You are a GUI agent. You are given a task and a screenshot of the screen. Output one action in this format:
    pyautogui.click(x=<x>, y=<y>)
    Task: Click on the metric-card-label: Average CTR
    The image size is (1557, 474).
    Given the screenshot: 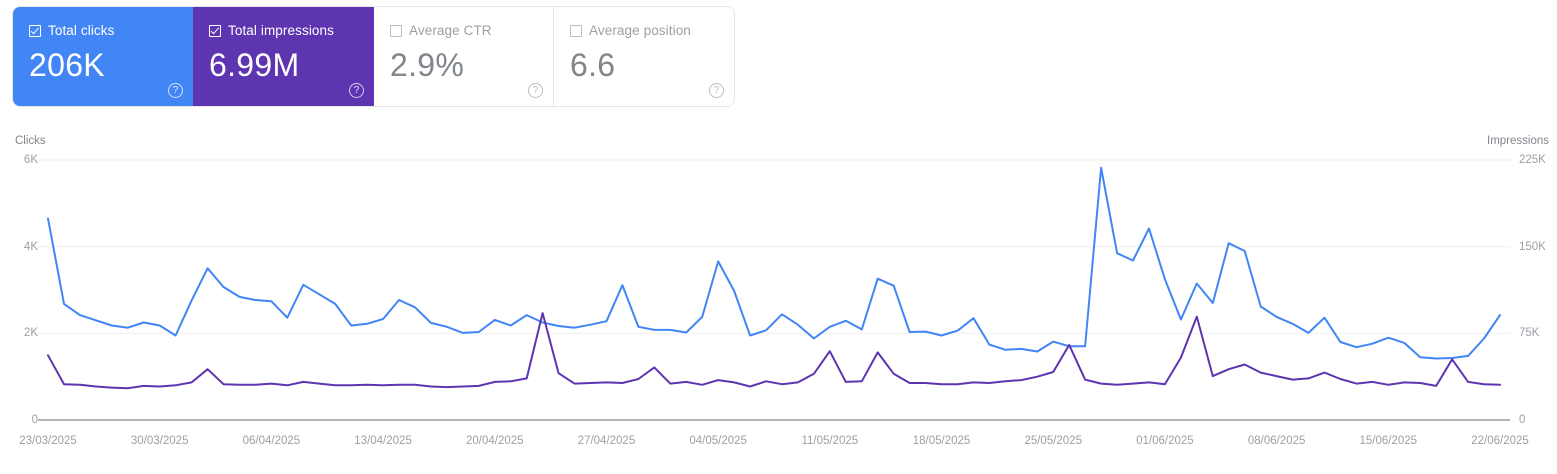 What is the action you would take?
    pyautogui.click(x=450, y=30)
    